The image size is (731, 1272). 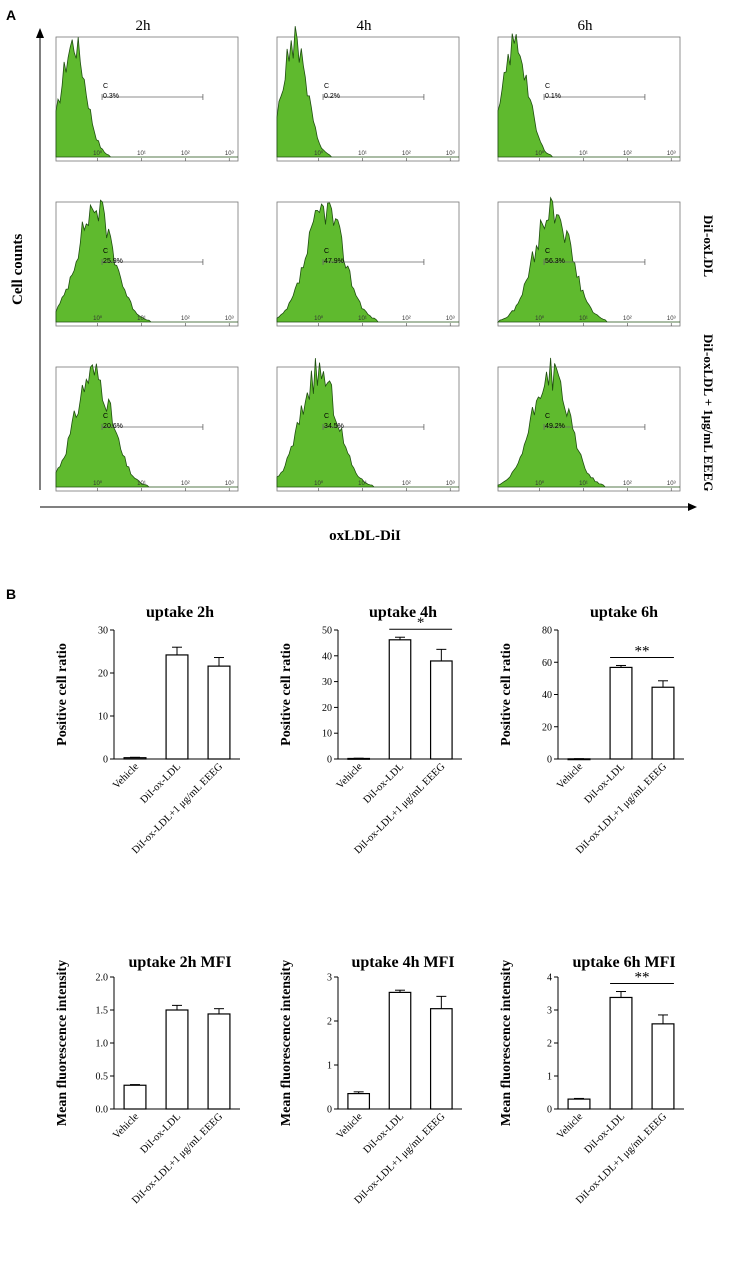 I want to click on time-label-2h: 2h, so click(x=144, y=26).